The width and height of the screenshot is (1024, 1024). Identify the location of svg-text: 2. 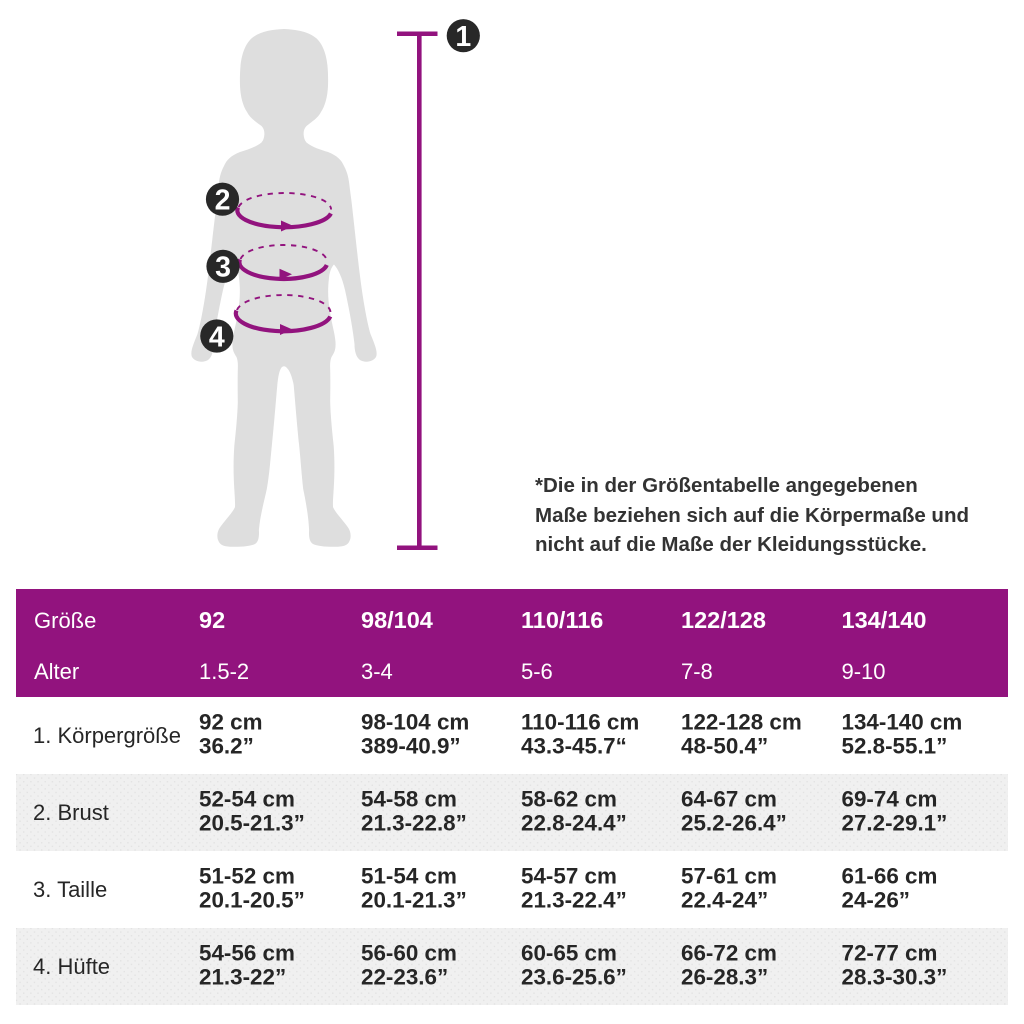
(223, 201).